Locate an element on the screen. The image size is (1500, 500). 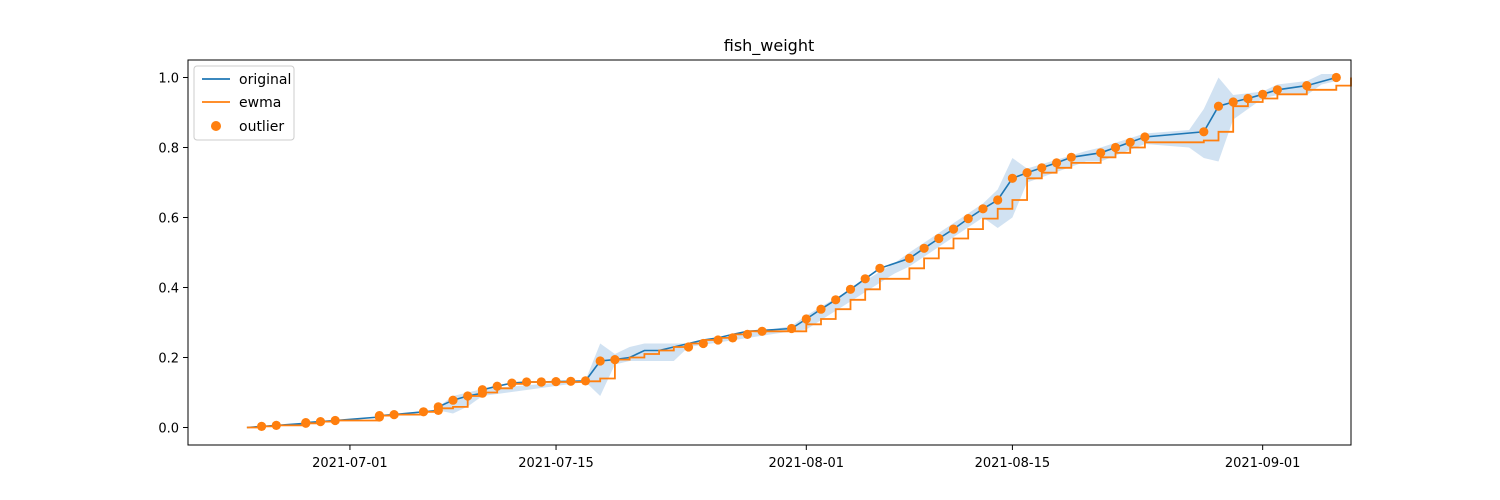
y-tick-label: 1.0 is located at coordinates (168, 79).